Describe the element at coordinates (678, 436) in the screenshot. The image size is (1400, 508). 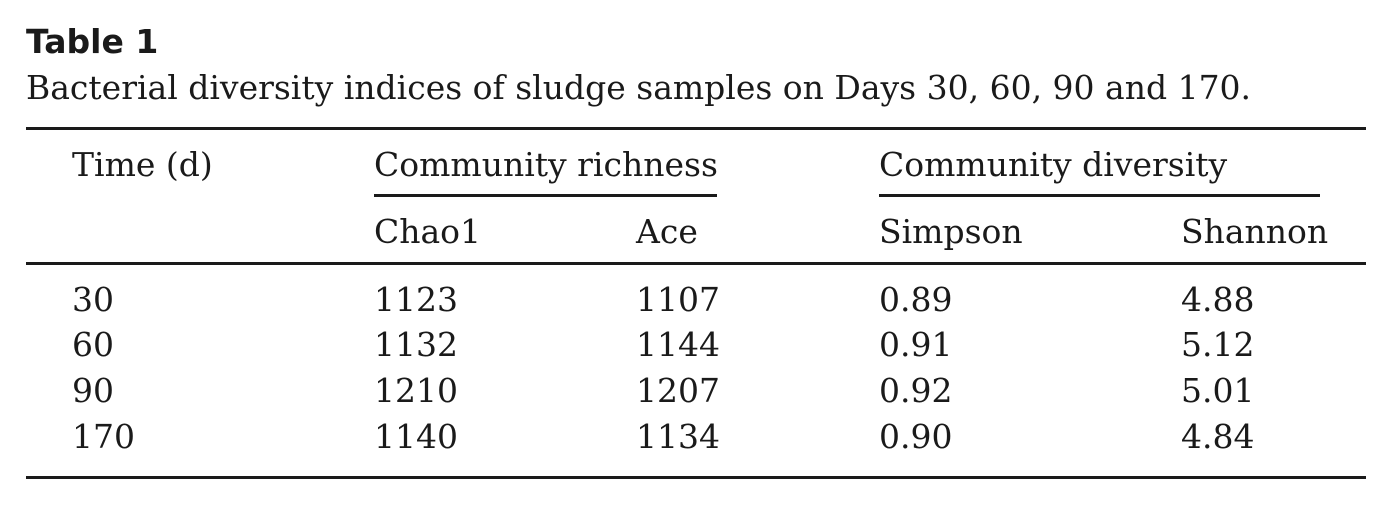
I see `table-cell-ace: 1134` at that location.